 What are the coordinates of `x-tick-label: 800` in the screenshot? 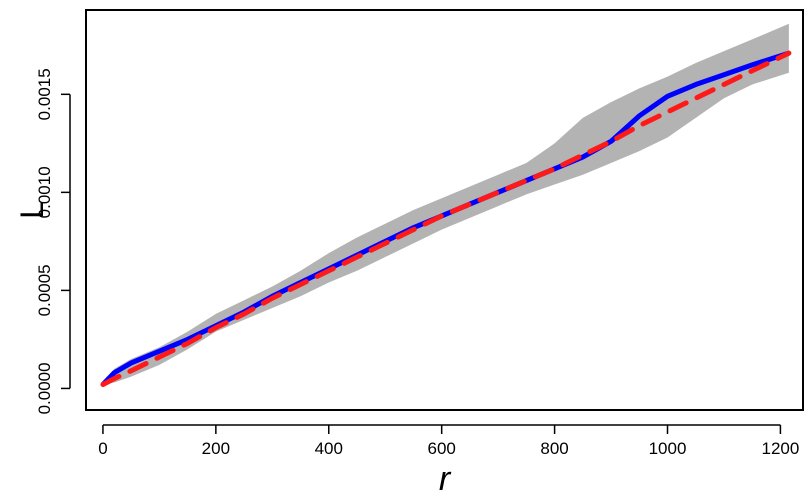 It's located at (554, 448).